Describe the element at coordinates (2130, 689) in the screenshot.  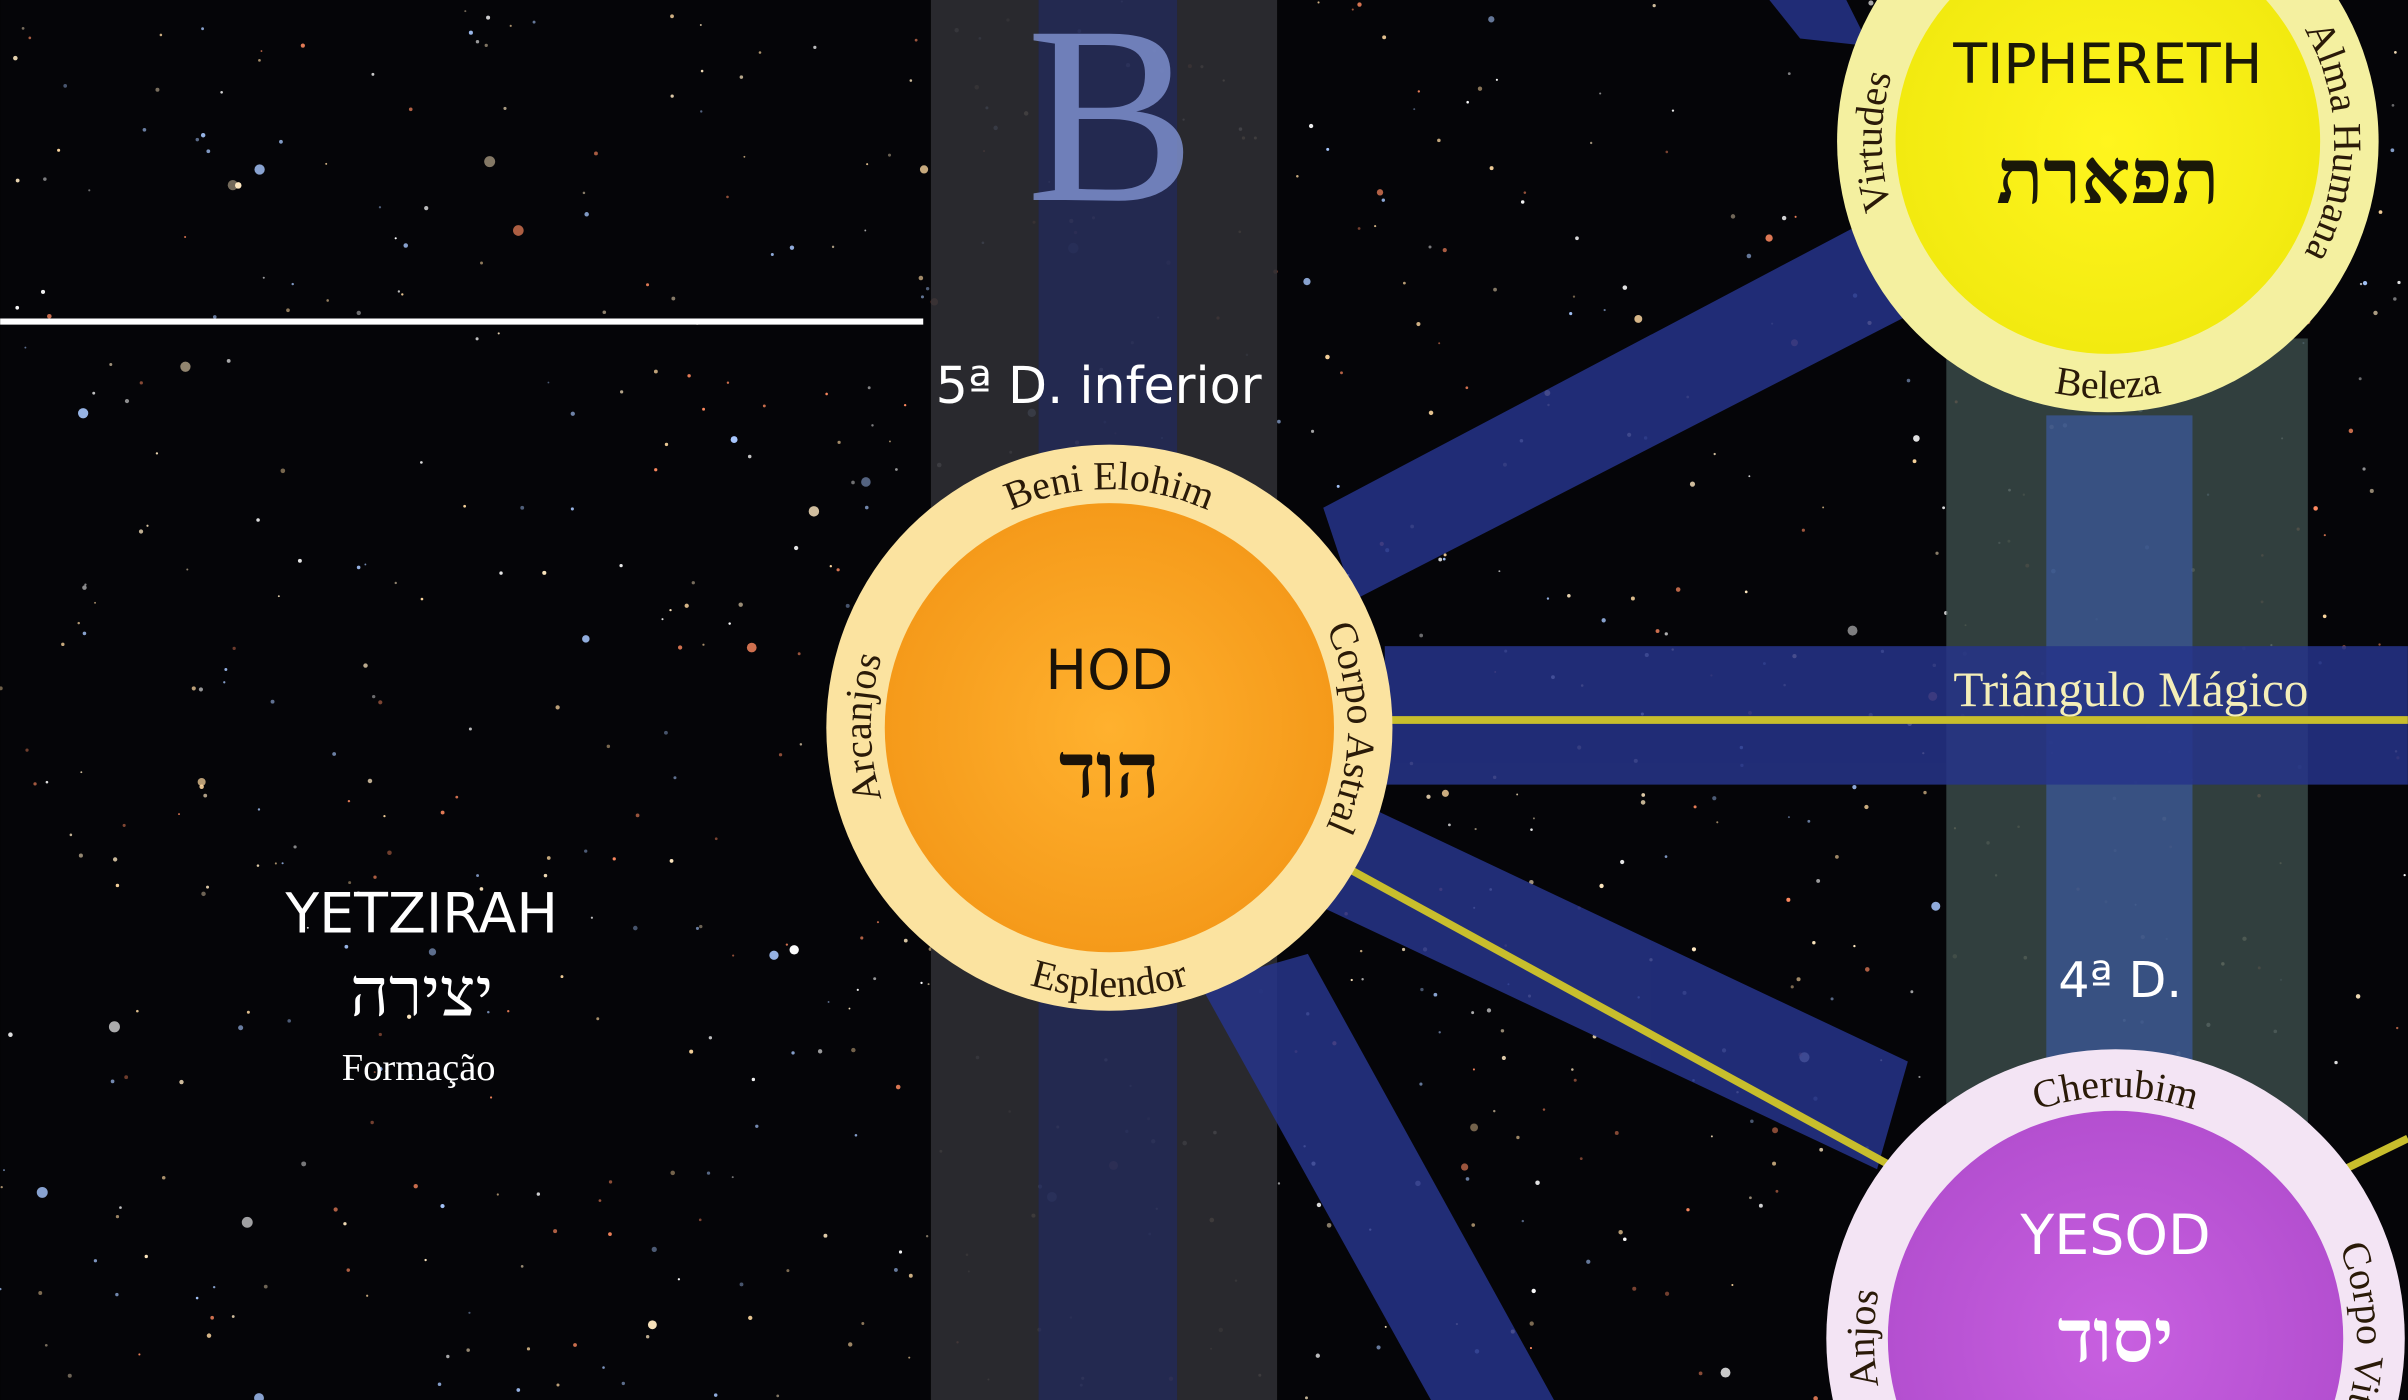
I see `path-label: Triângulo Mágico` at that location.